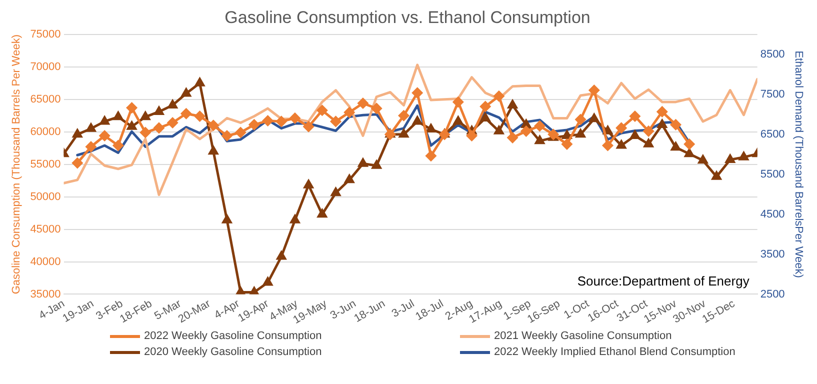 This screenshot has width=817, height=384. Describe the element at coordinates (403, 309) in the screenshot. I see `x-tick-label: 3-Jul` at that location.